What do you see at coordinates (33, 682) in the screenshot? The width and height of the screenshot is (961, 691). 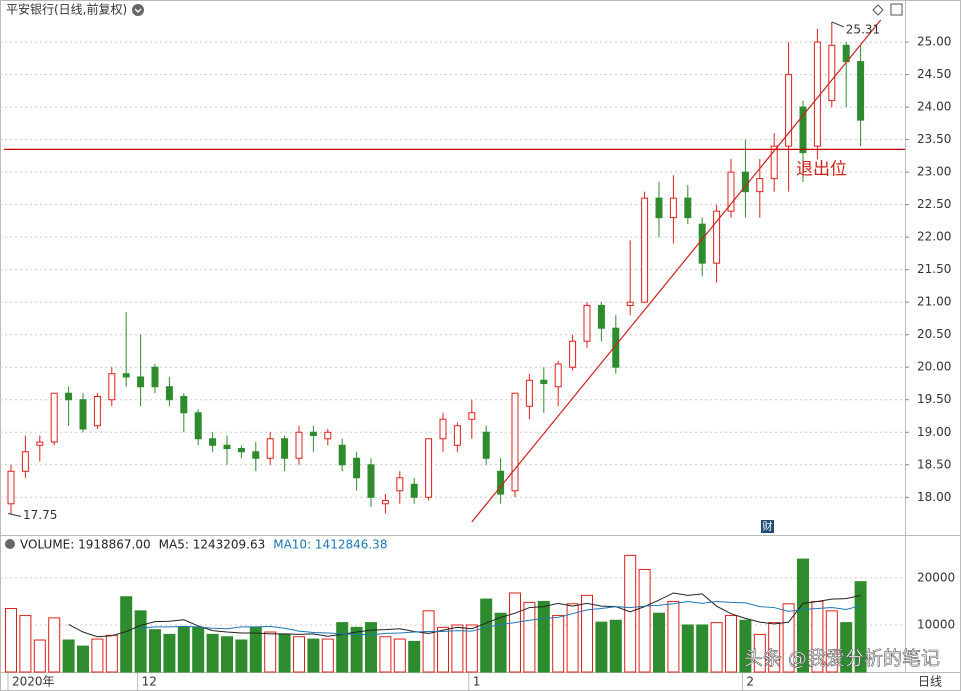 I see `x-tick-label: 2020年` at bounding box center [33, 682].